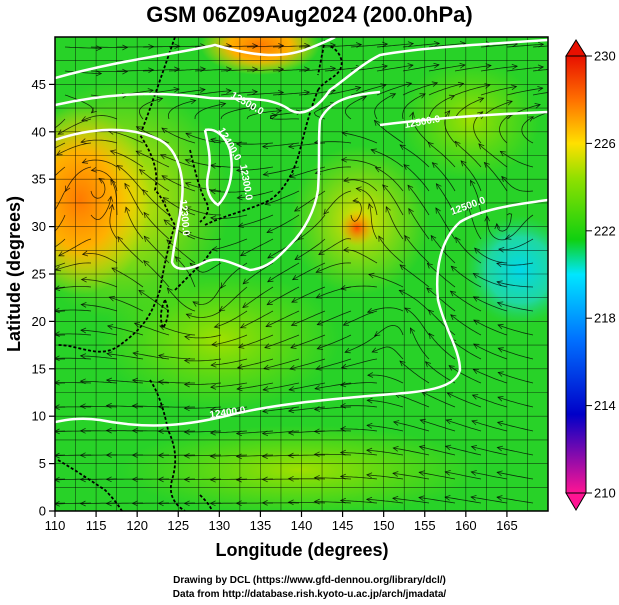 The height and width of the screenshot is (605, 619). What do you see at coordinates (576, 274) in the screenshot?
I see `colorbar-body` at bounding box center [576, 274].